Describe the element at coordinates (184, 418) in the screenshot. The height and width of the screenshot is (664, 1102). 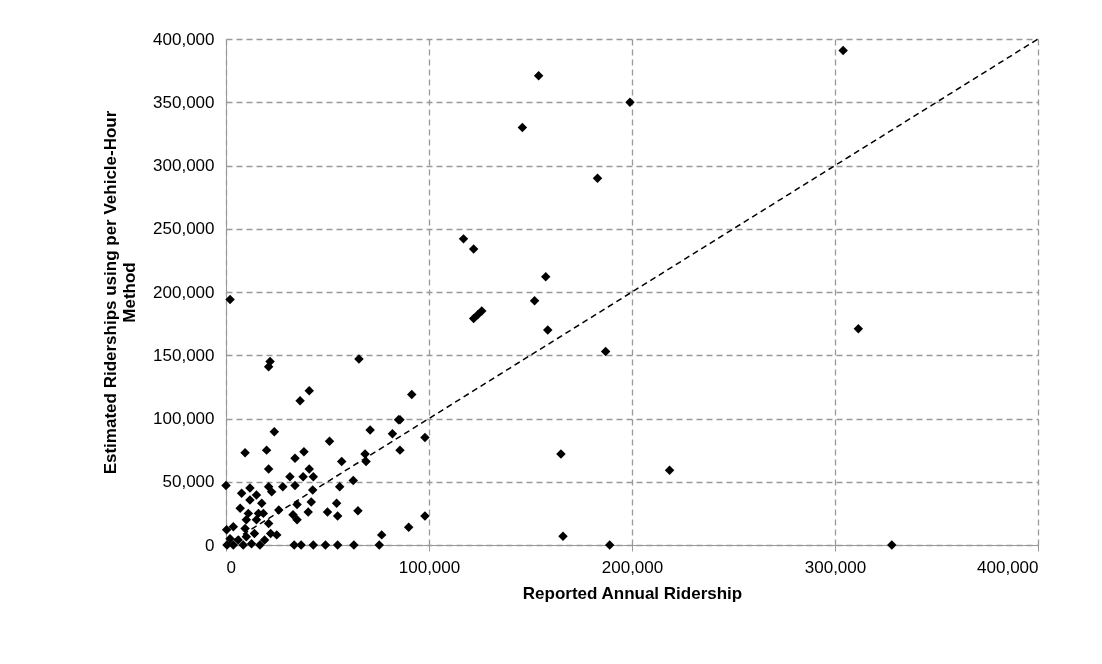
I see `y-tick-label: 100,000` at that location.